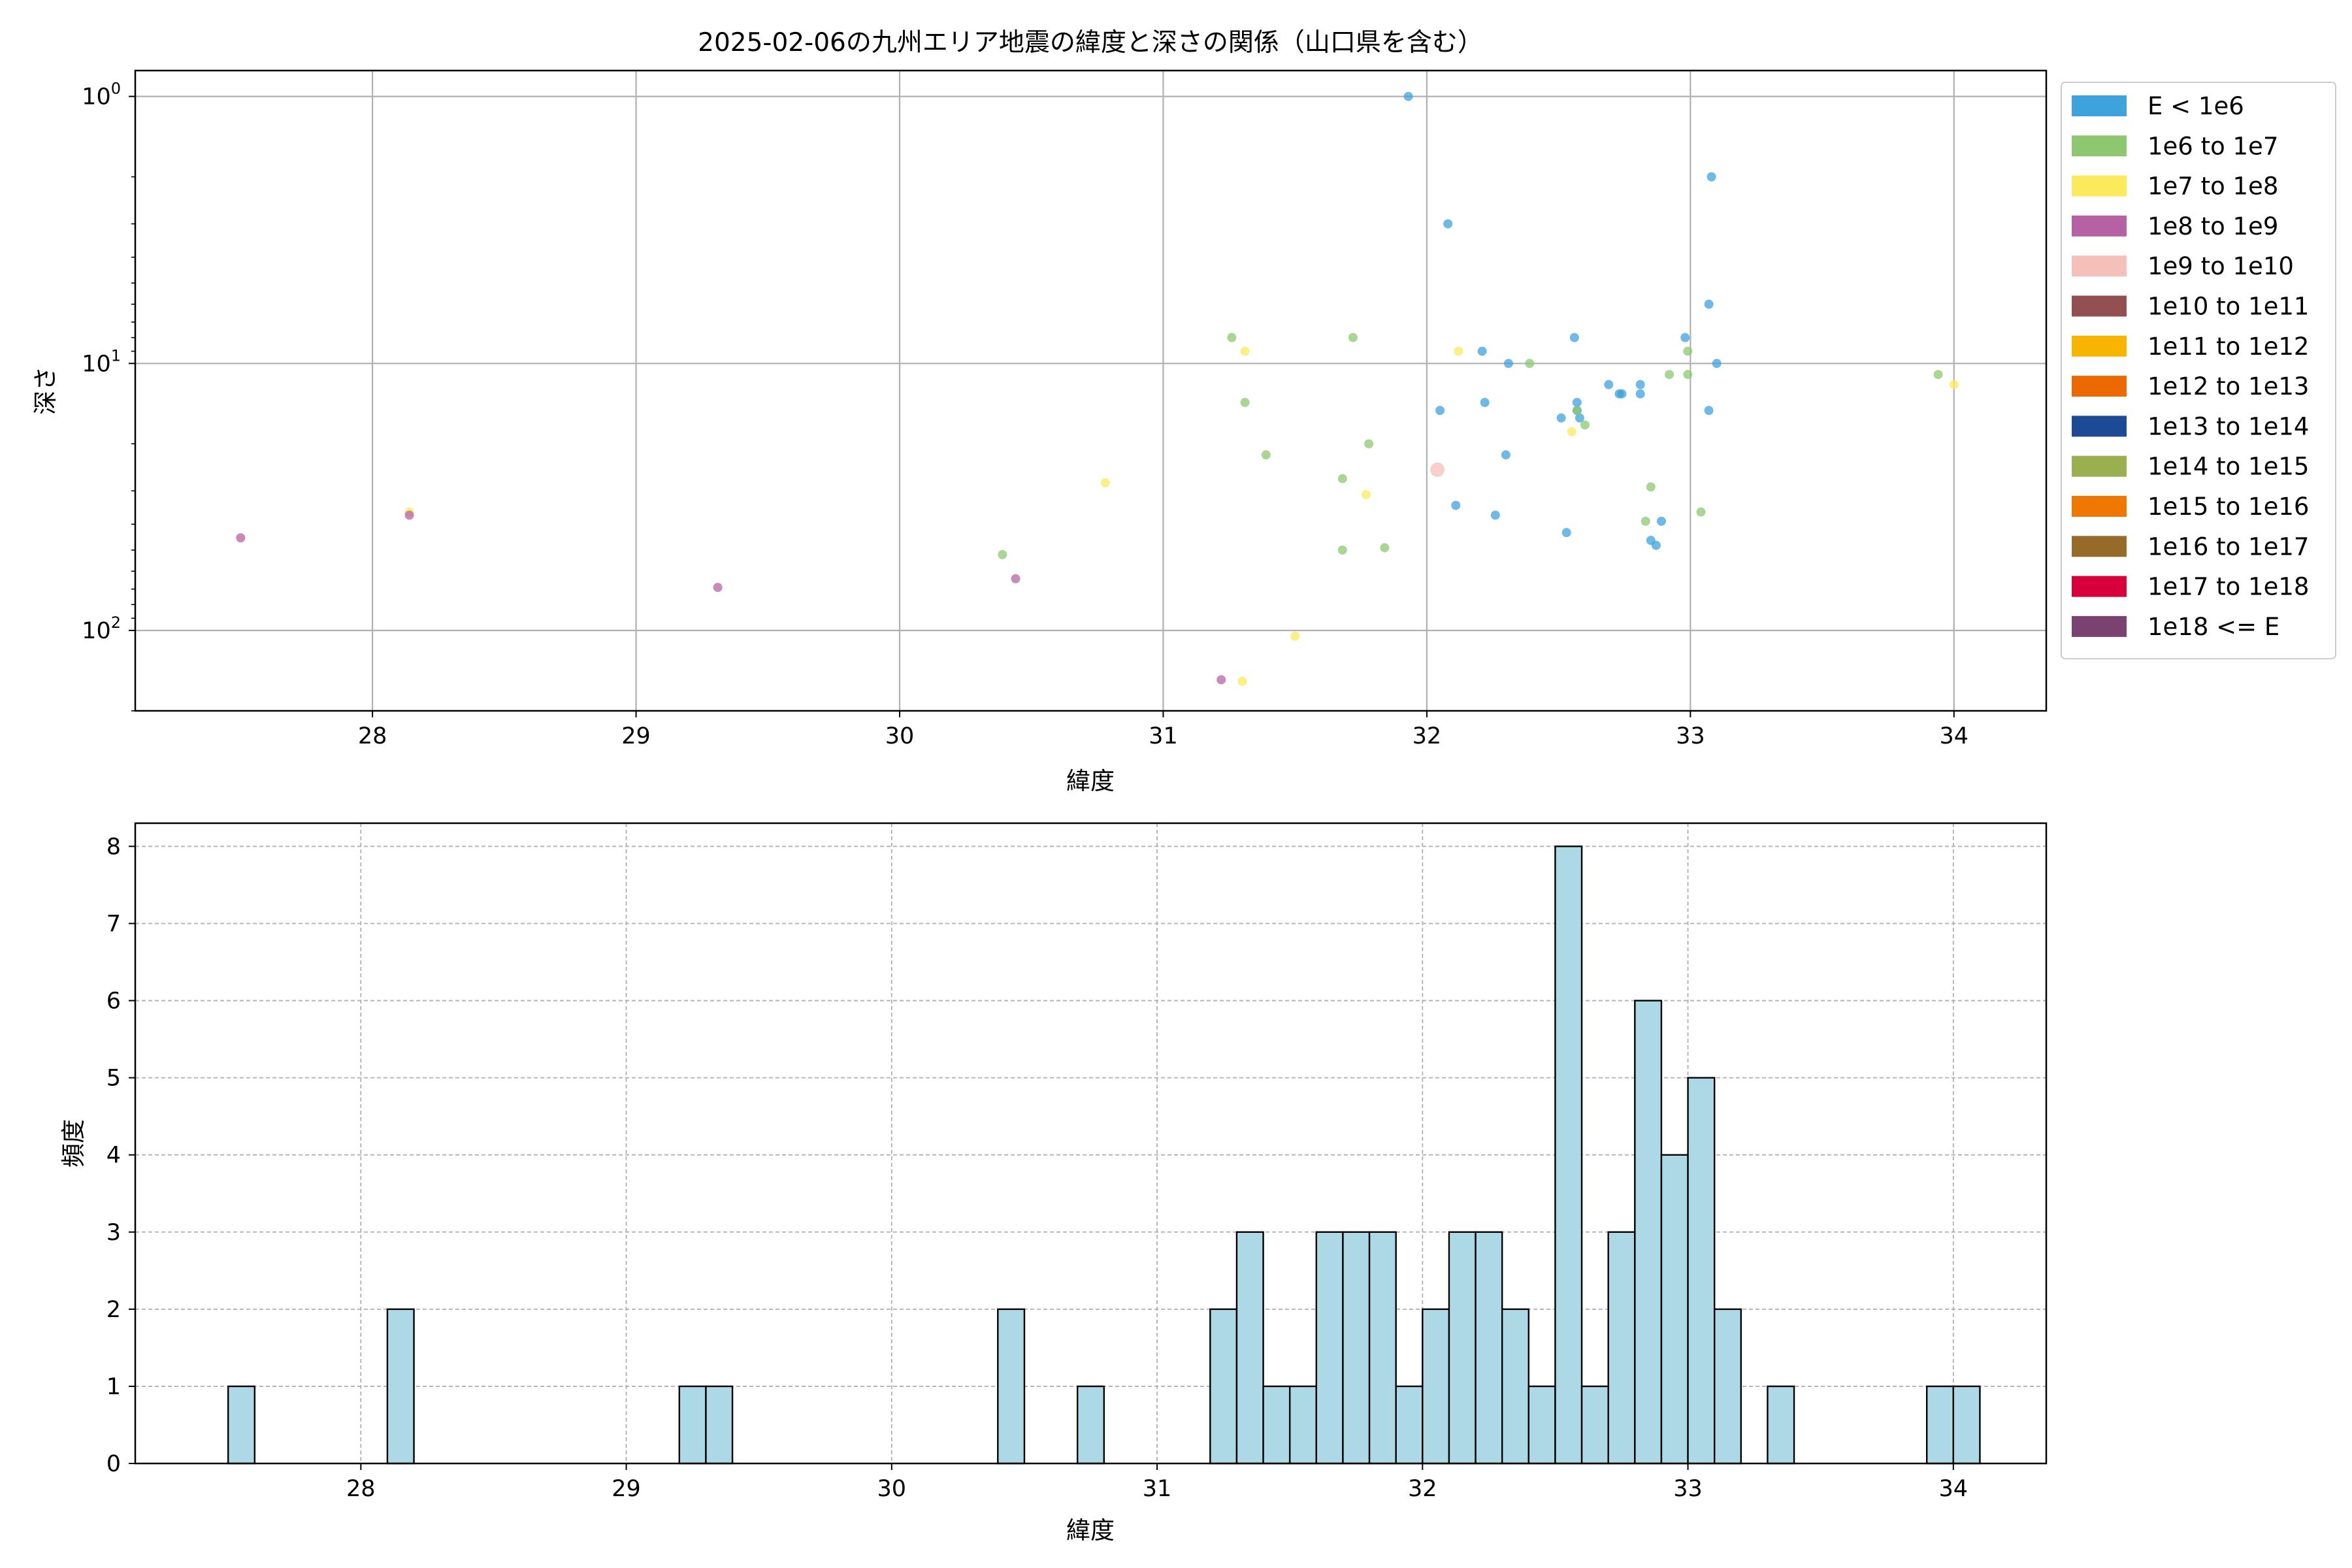  What do you see at coordinates (113, 1464) in the screenshot?
I see `histogram-y-tick-label: 0` at bounding box center [113, 1464].